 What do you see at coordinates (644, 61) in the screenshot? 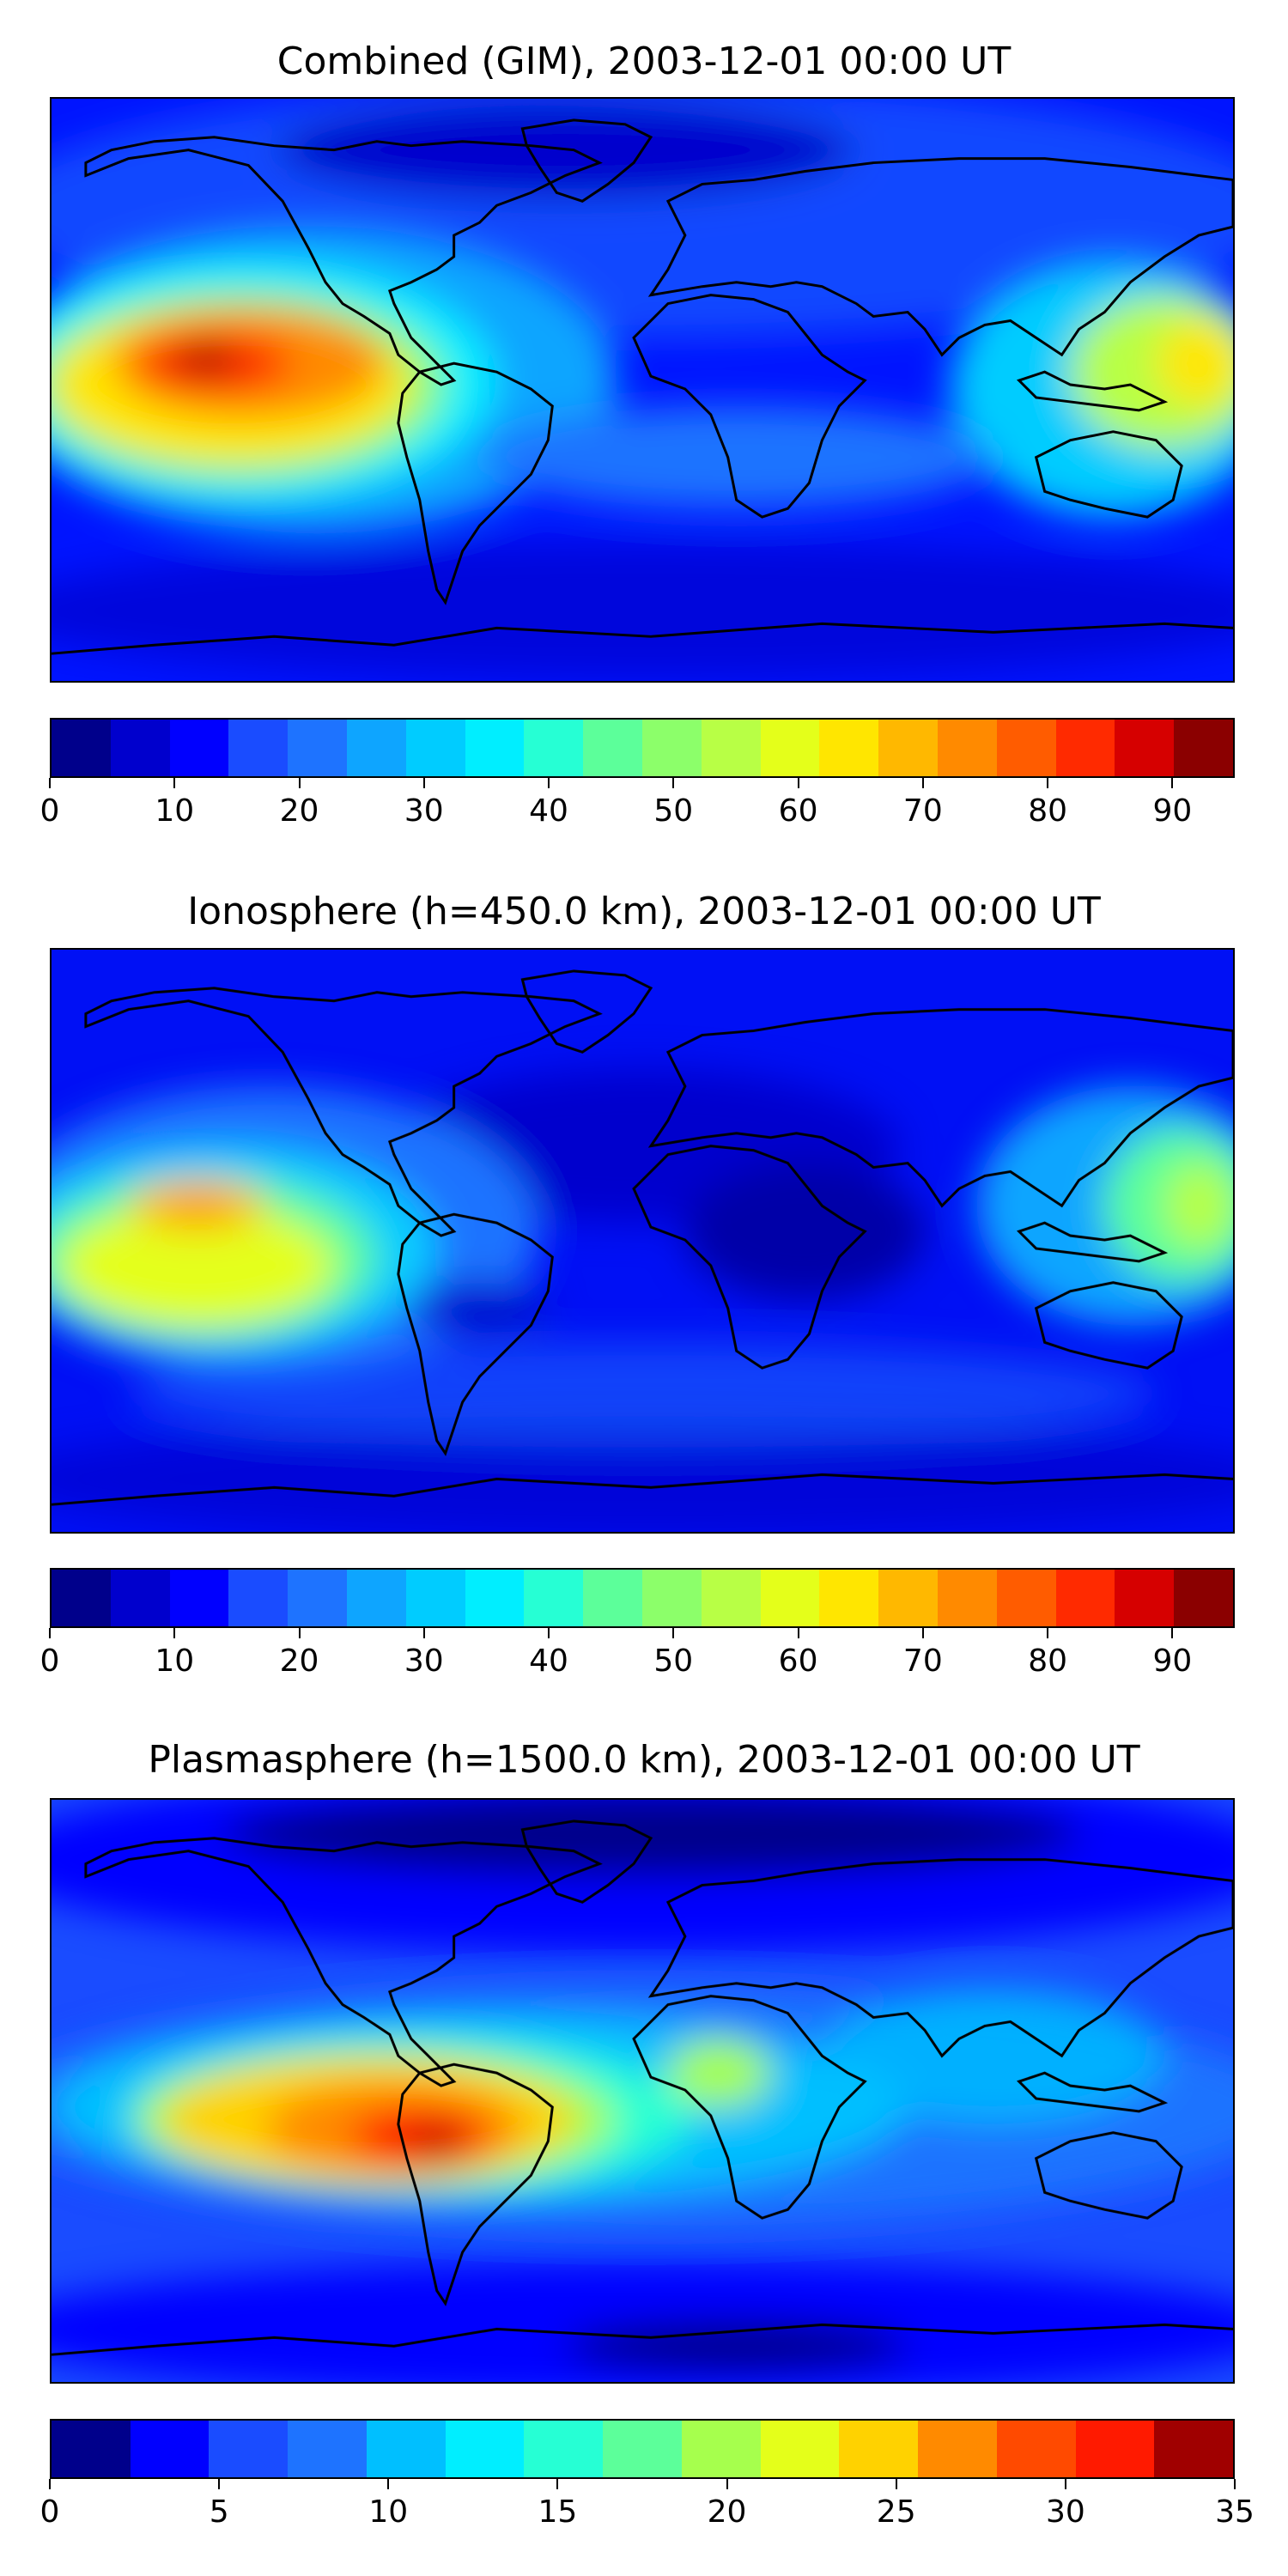
I see `panel-1-title: Combined (GIM), 2003-12-01 00:00 UT` at bounding box center [644, 61].